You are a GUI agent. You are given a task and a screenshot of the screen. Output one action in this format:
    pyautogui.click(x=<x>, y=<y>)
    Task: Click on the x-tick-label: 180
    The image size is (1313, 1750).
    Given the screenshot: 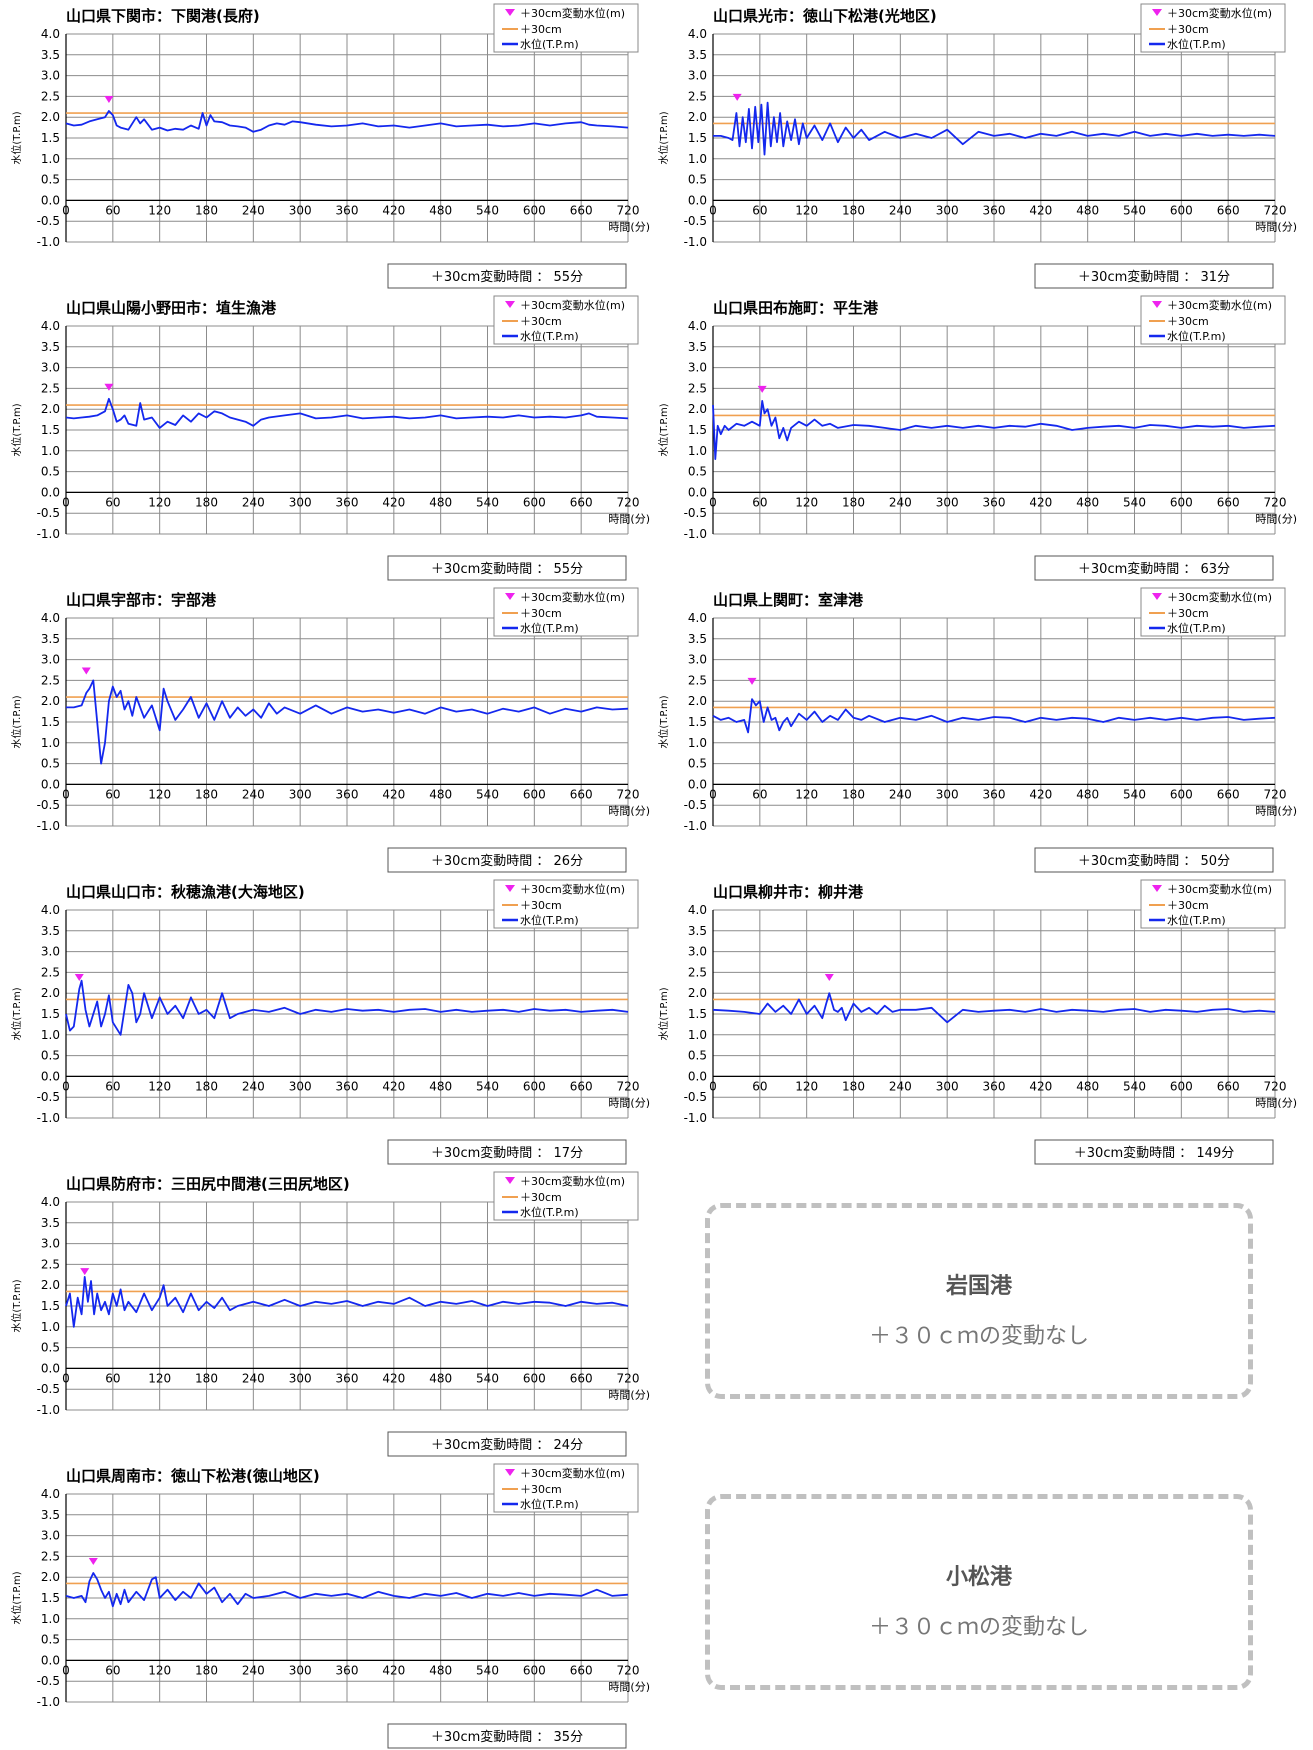 What is the action you would take?
    pyautogui.click(x=206, y=1378)
    